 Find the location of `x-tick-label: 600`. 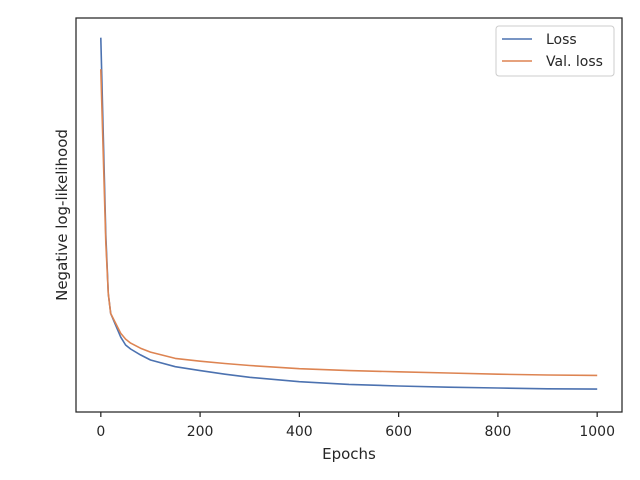

x-tick-label: 600 is located at coordinates (398, 432).